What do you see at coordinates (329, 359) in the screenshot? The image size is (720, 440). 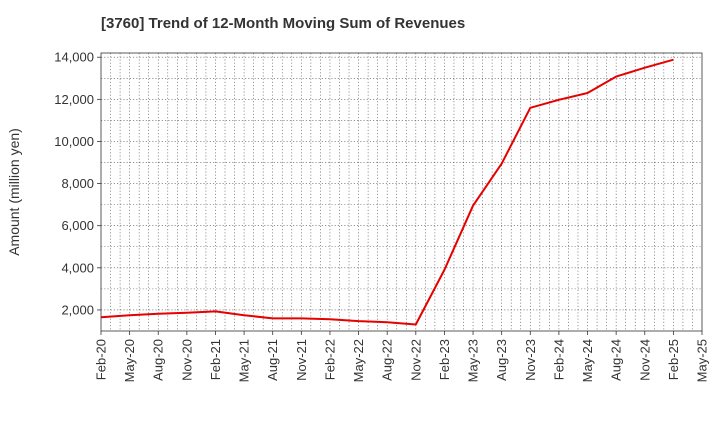 I see `x-tick-label: Feb-22` at bounding box center [329, 359].